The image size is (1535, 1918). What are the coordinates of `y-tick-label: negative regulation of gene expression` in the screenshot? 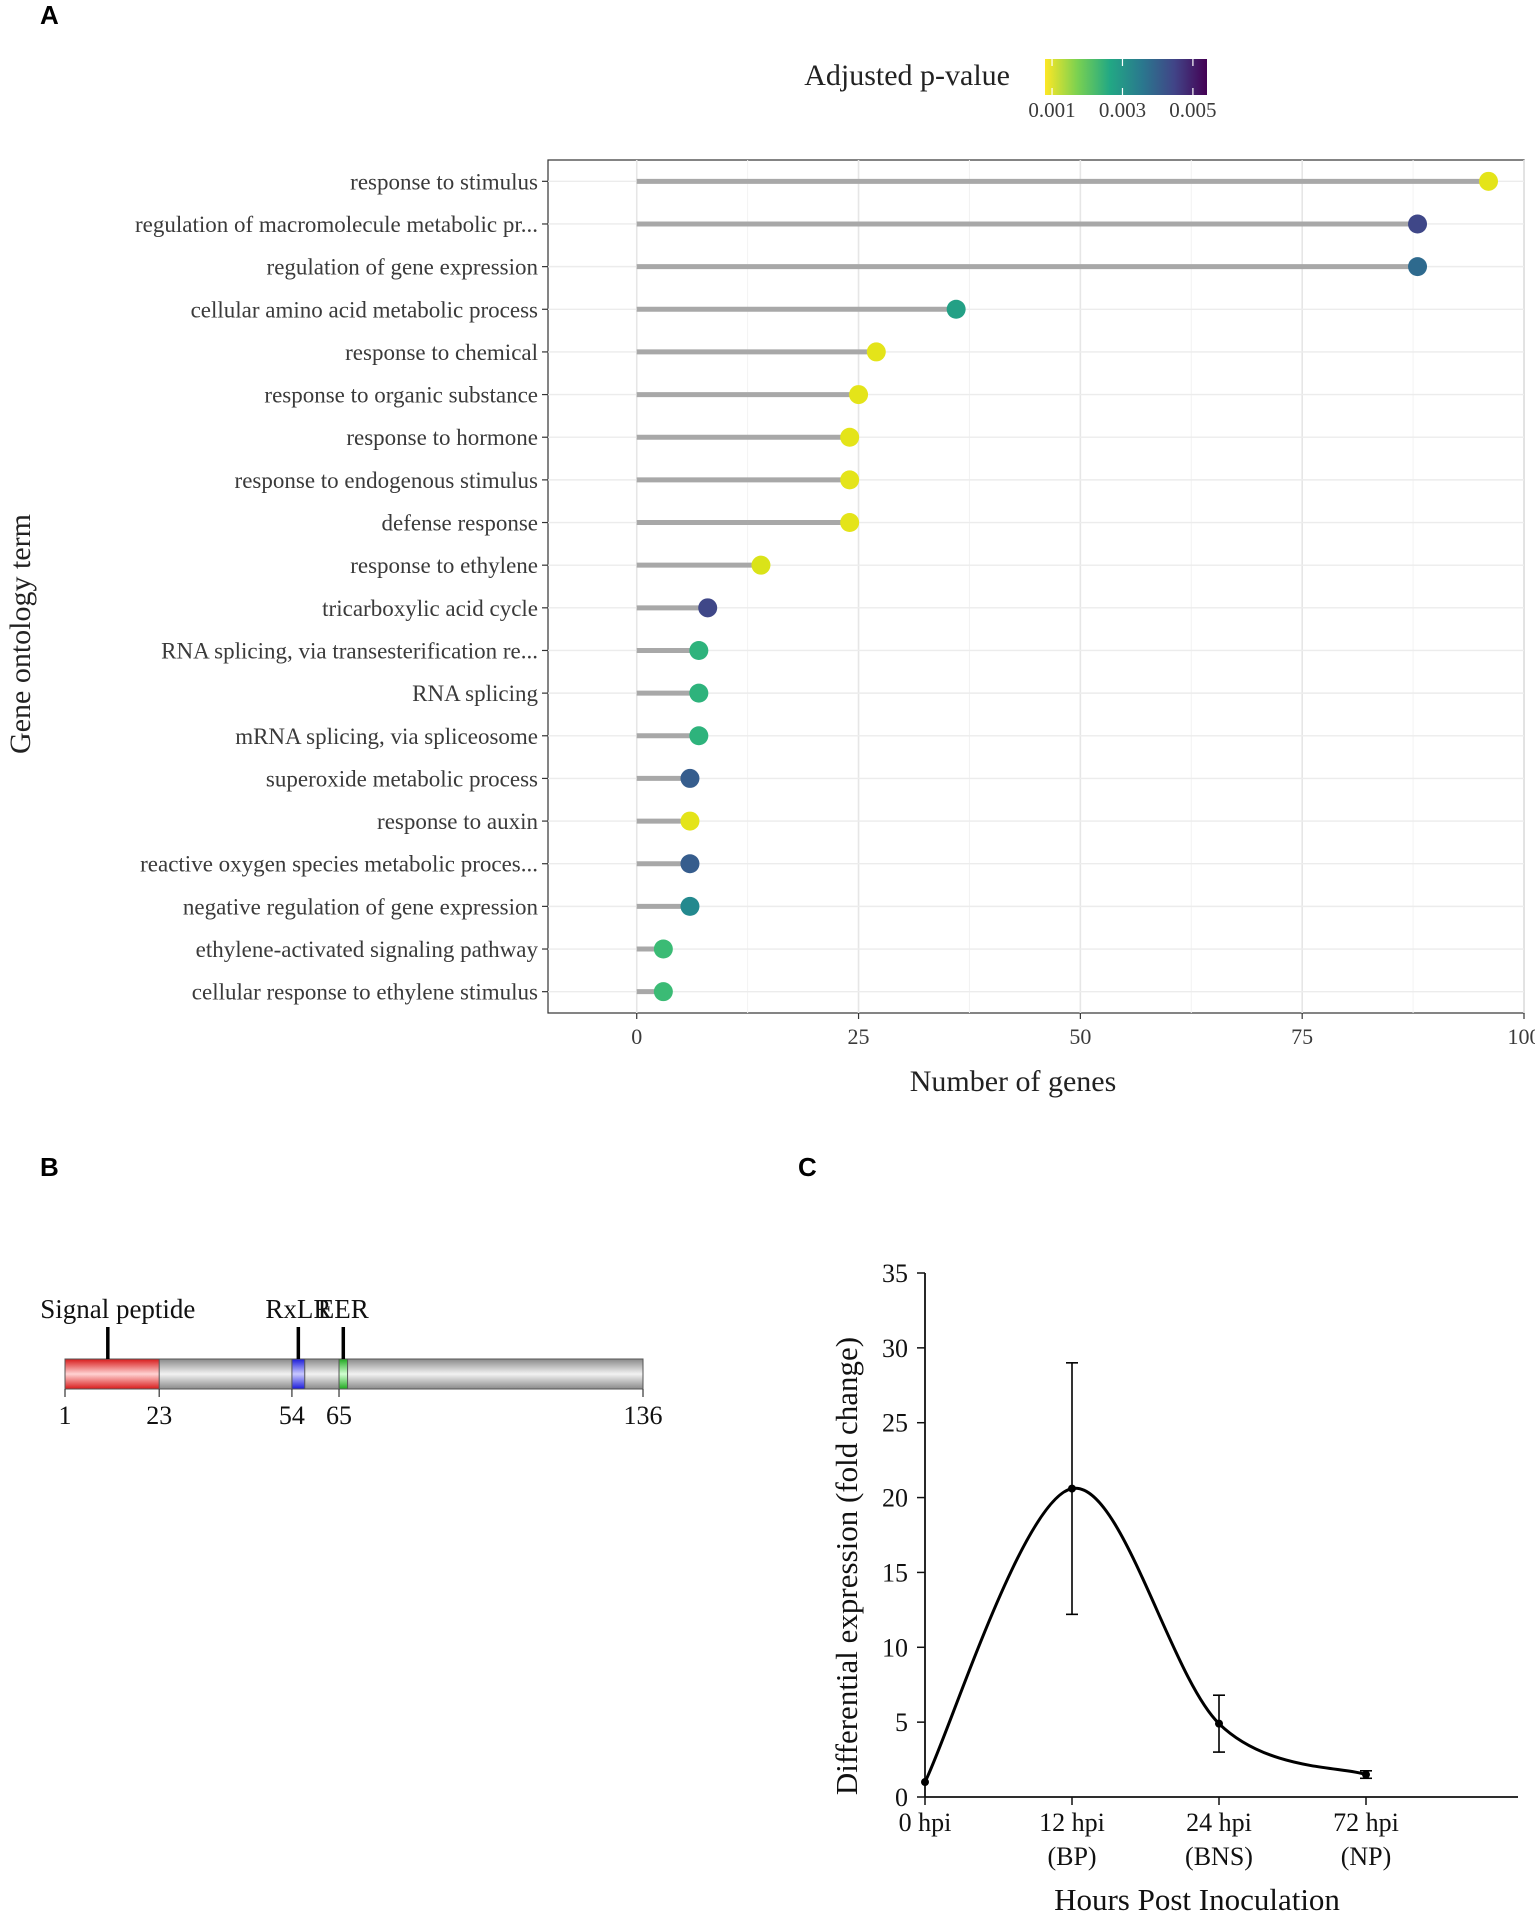 It's located at (361, 906).